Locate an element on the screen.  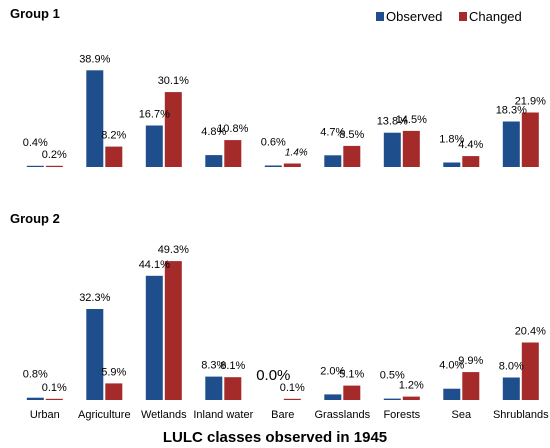
value-label-group1-observed-2: 16.7% is located at coordinates (154, 115).